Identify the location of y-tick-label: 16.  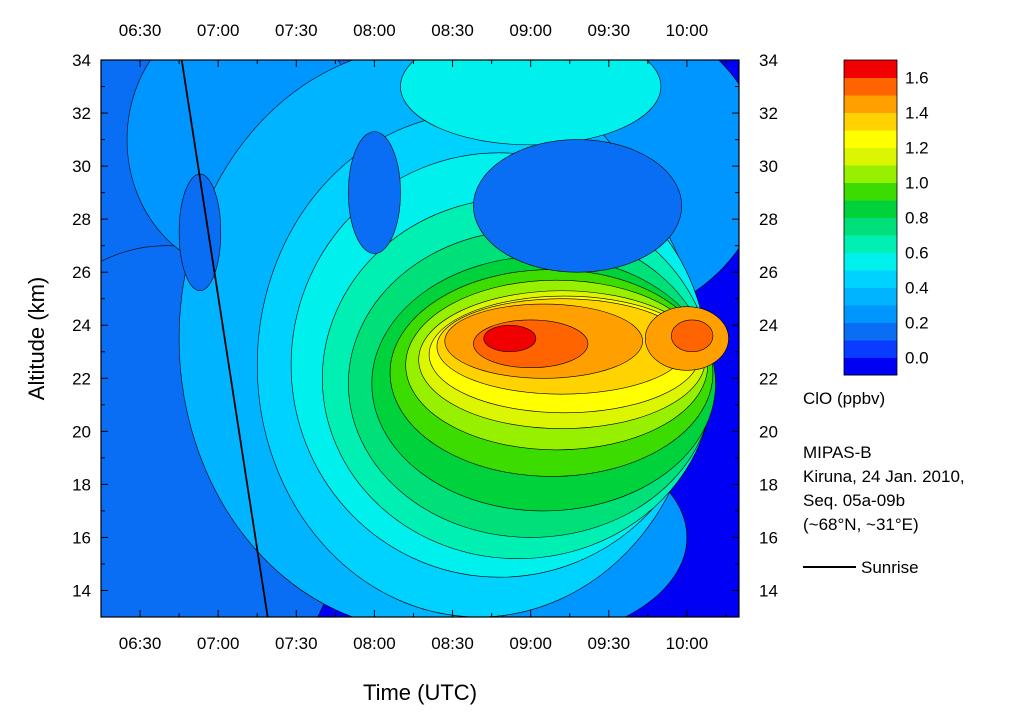
(81, 537).